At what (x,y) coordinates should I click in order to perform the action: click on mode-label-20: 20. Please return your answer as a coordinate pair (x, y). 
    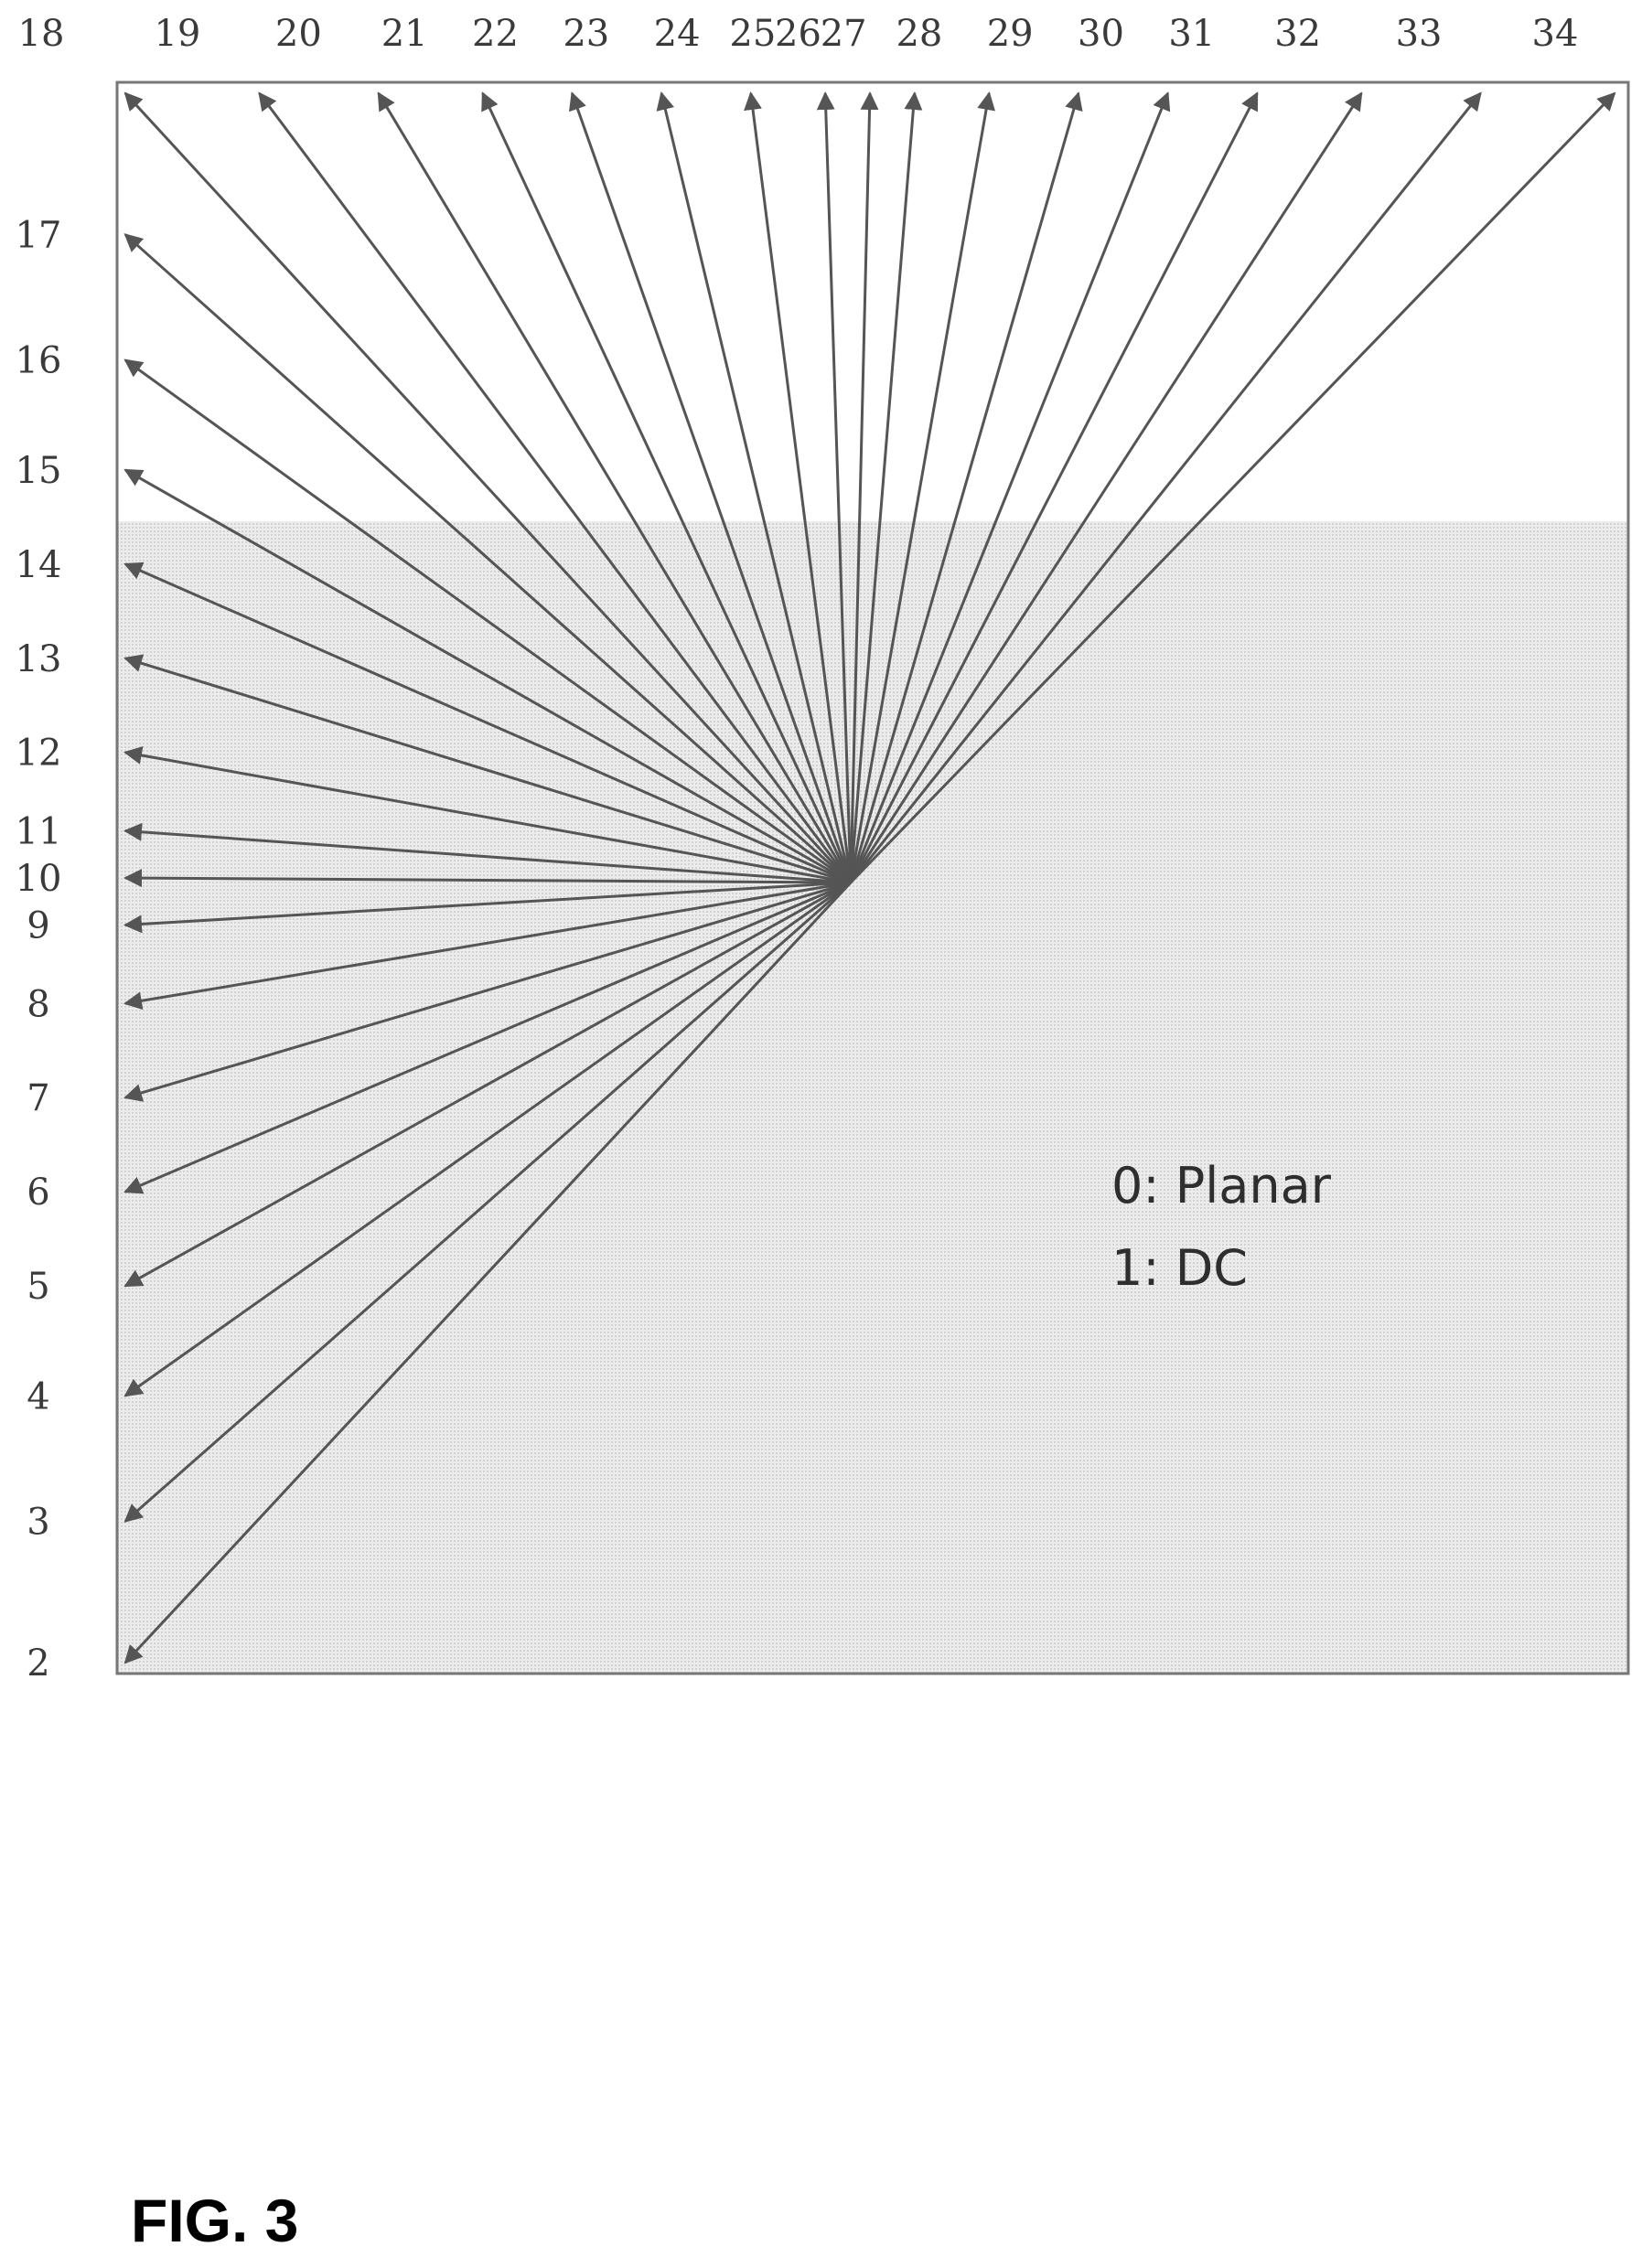
    Looking at the image, I should click on (299, 34).